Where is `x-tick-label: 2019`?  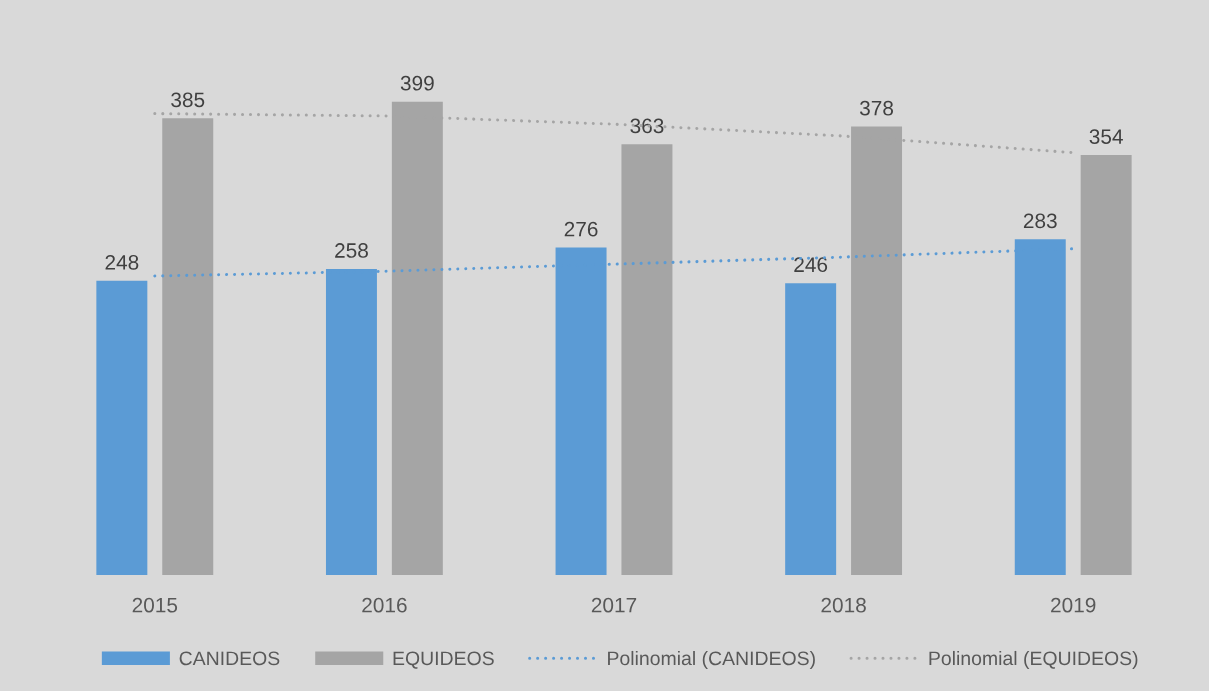
x-tick-label: 2019 is located at coordinates (1073, 605).